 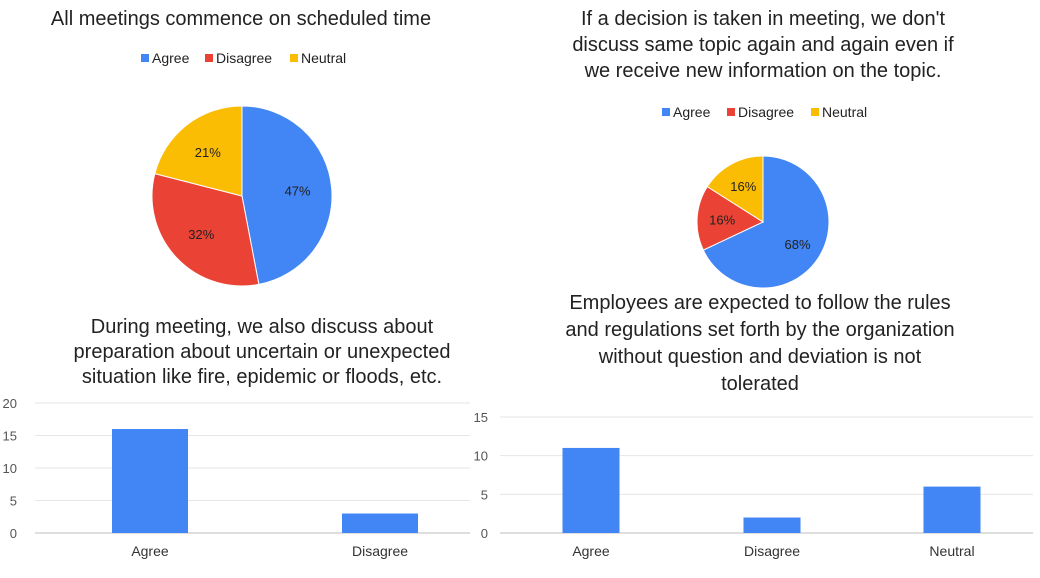 I want to click on gridlines, so click(x=252, y=468).